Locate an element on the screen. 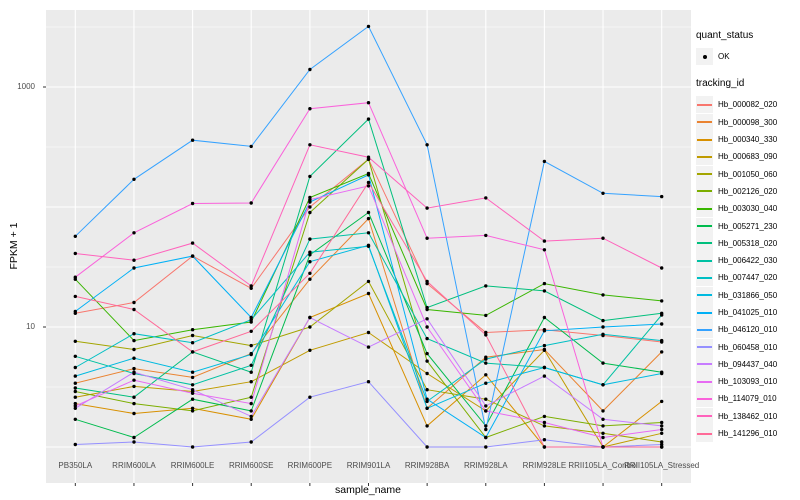  legend-entry-label: Hb_000082_020 is located at coordinates (748, 105).